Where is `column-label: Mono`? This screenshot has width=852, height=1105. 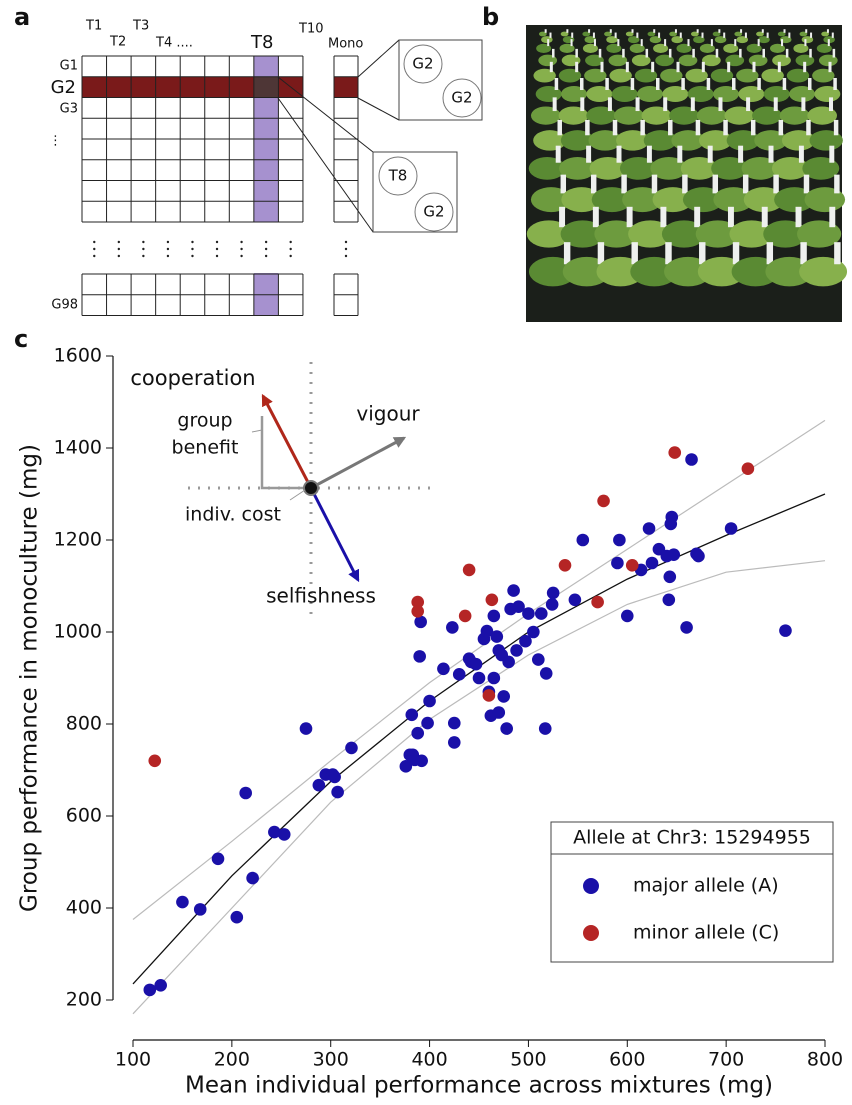
column-label: Mono is located at coordinates (345, 44).